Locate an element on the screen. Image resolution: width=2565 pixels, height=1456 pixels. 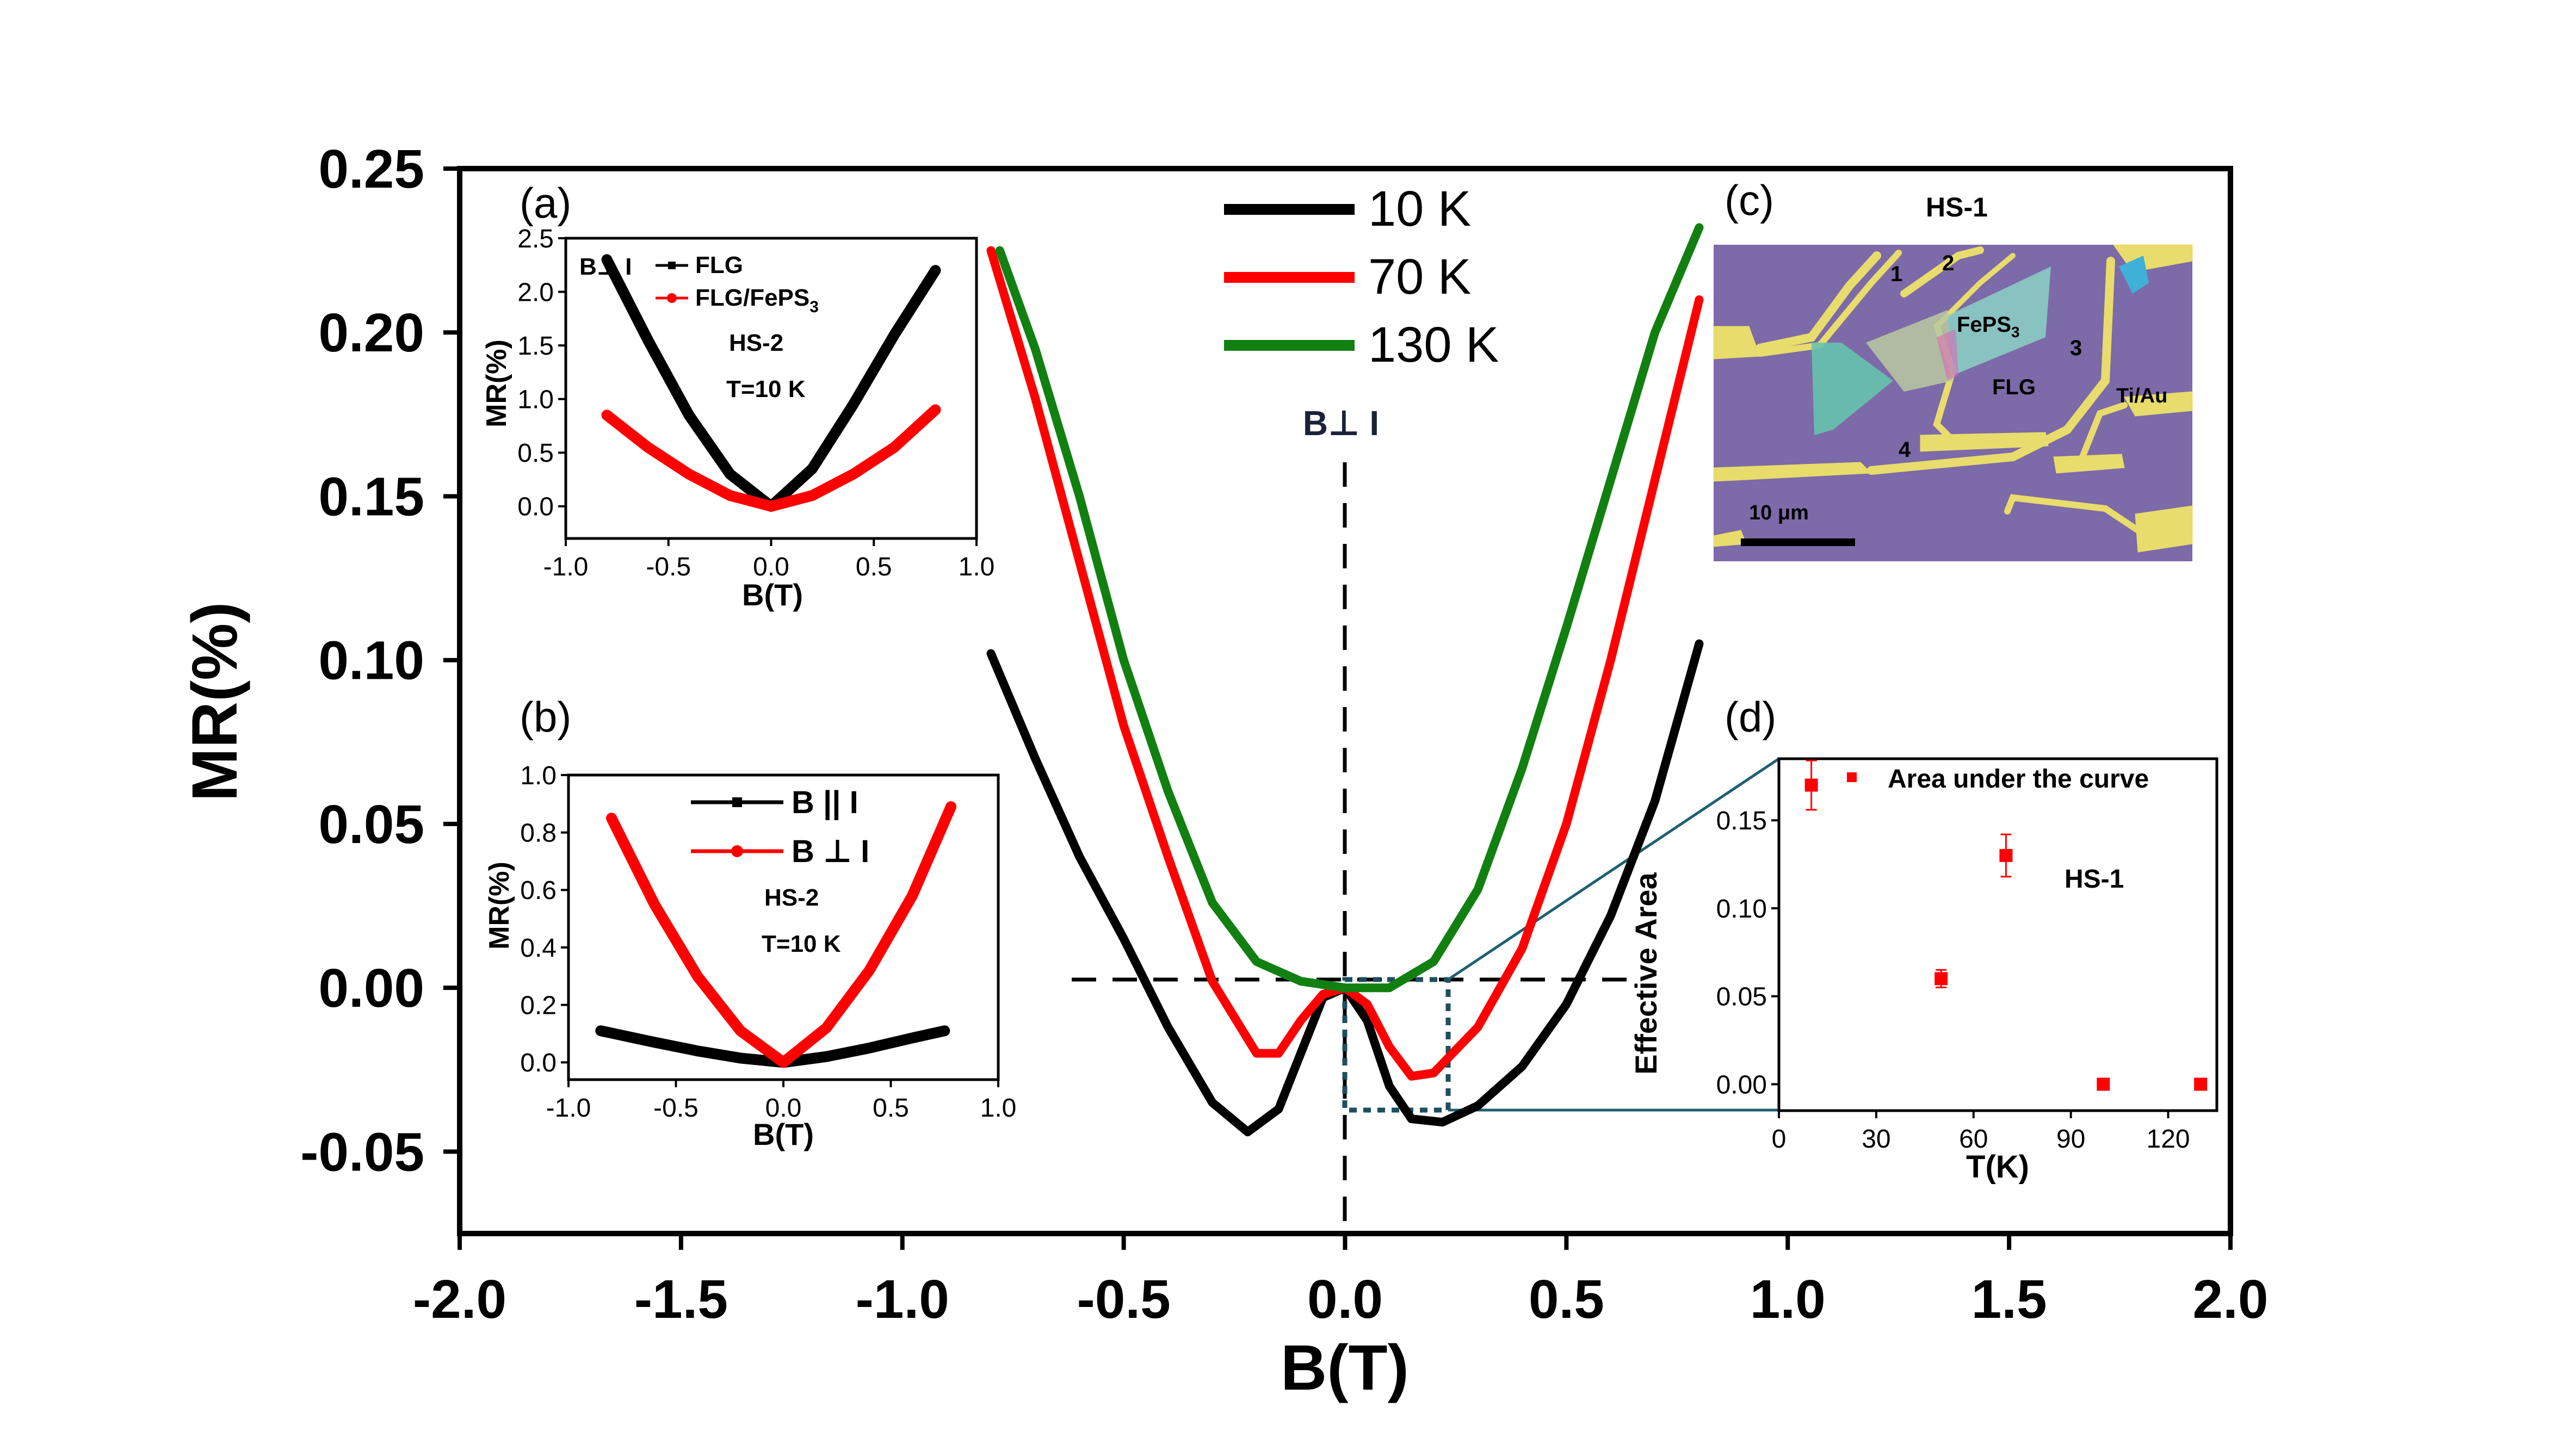
zoom-region-box is located at coordinates (1396, 1045).